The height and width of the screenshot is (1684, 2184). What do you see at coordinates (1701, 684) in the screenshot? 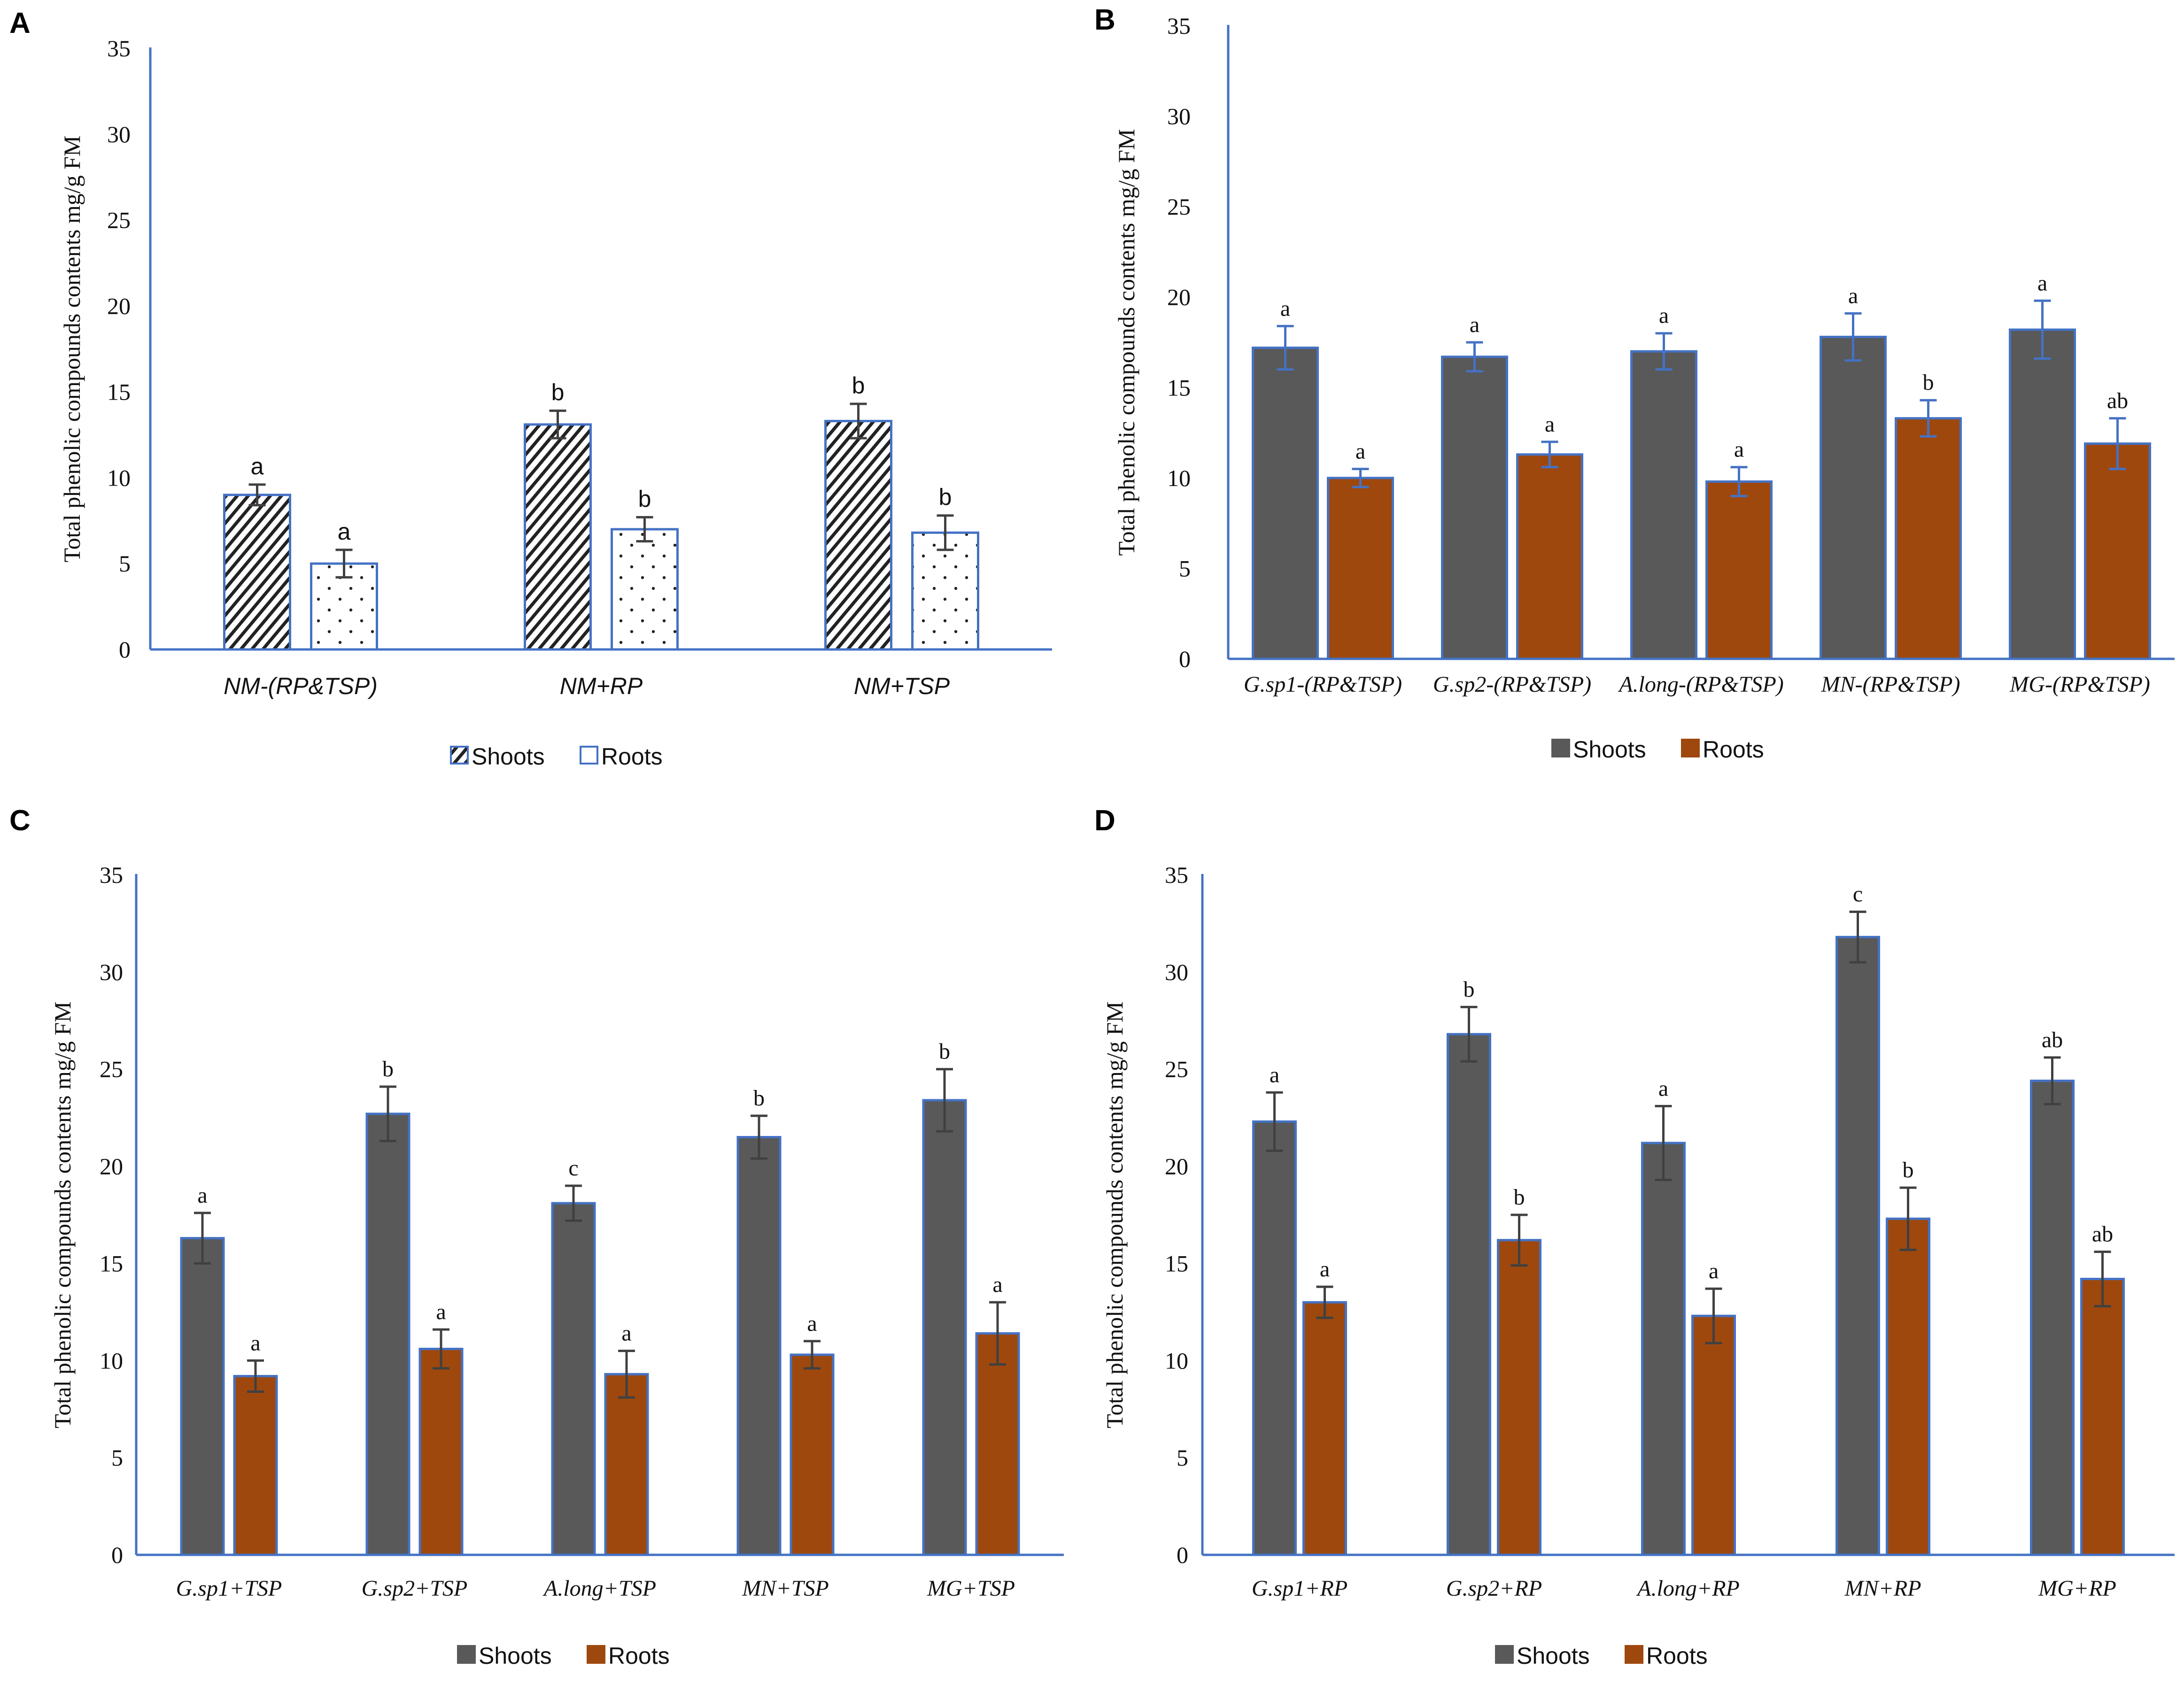
I see `x-category-label: A.long-(RP&TSP)` at bounding box center [1701, 684].